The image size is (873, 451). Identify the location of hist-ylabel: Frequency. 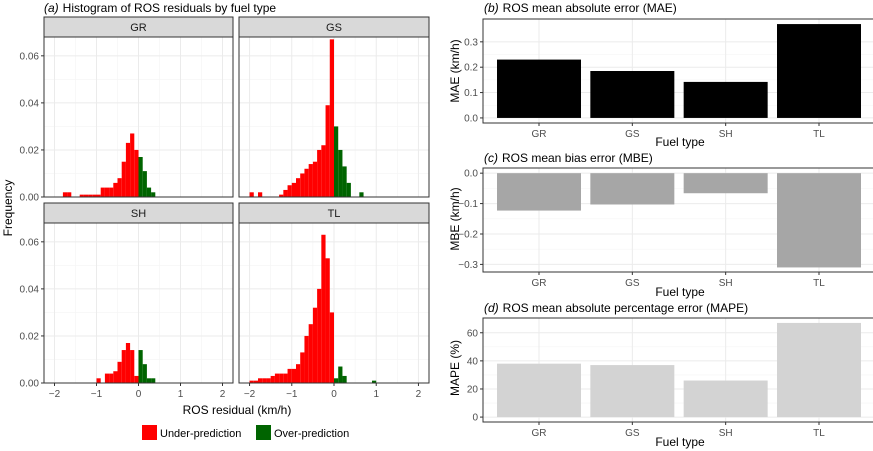
(8, 208).